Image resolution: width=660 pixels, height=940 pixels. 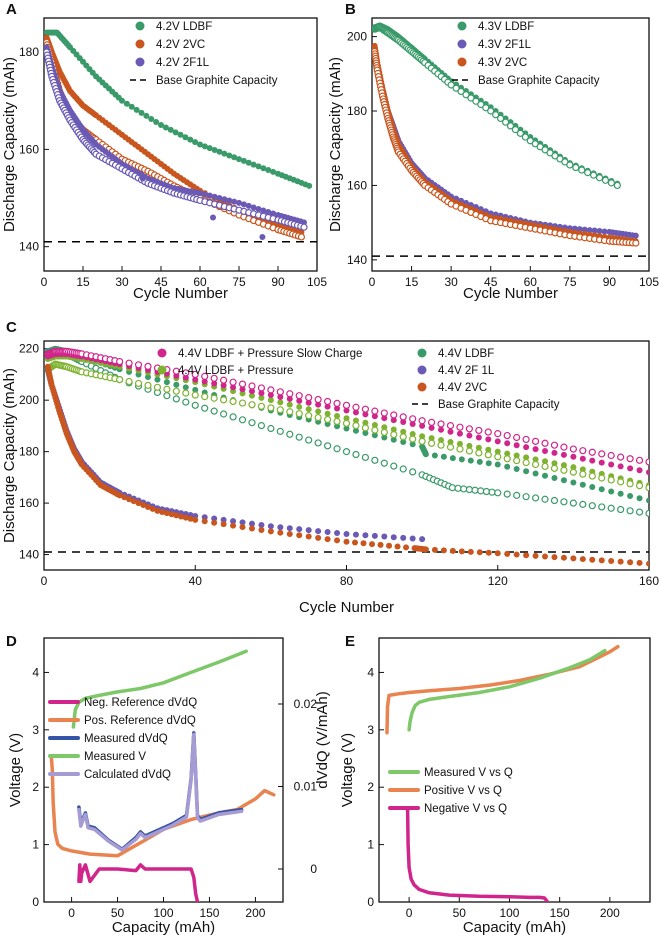 What do you see at coordinates (357, 37) in the screenshot?
I see `y-tick-label: 200` at bounding box center [357, 37].